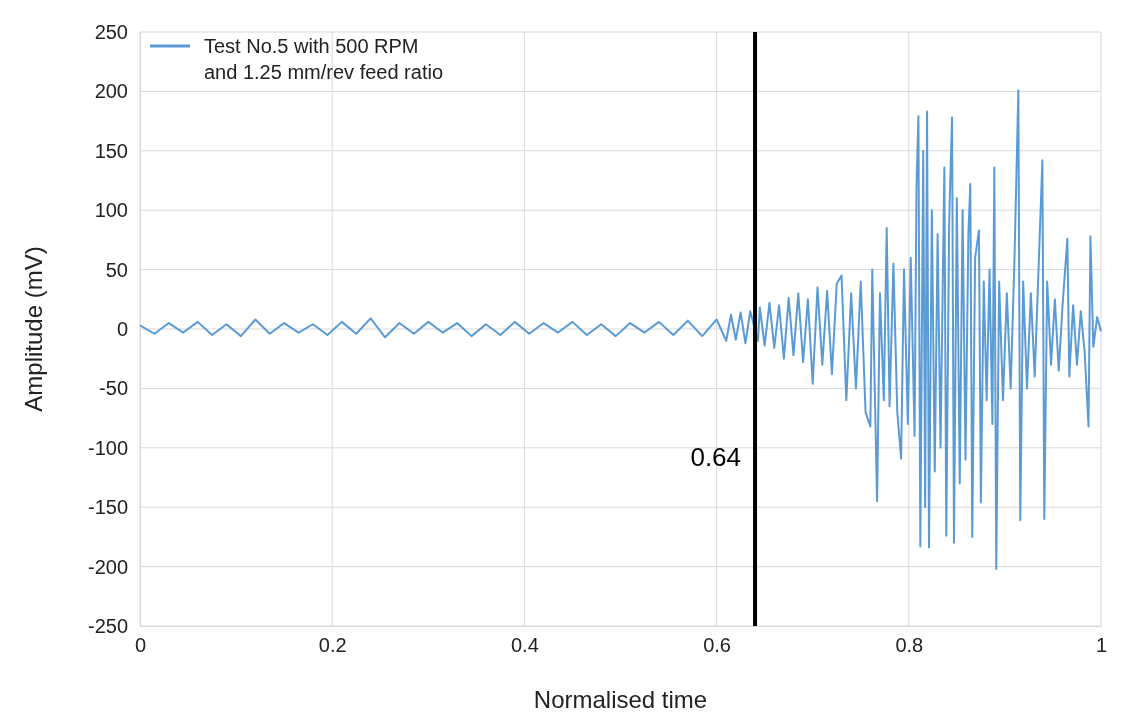 Image resolution: width=1126 pixels, height=720 pixels. What do you see at coordinates (140, 645) in the screenshot?
I see `x-tick-label: 0` at bounding box center [140, 645].